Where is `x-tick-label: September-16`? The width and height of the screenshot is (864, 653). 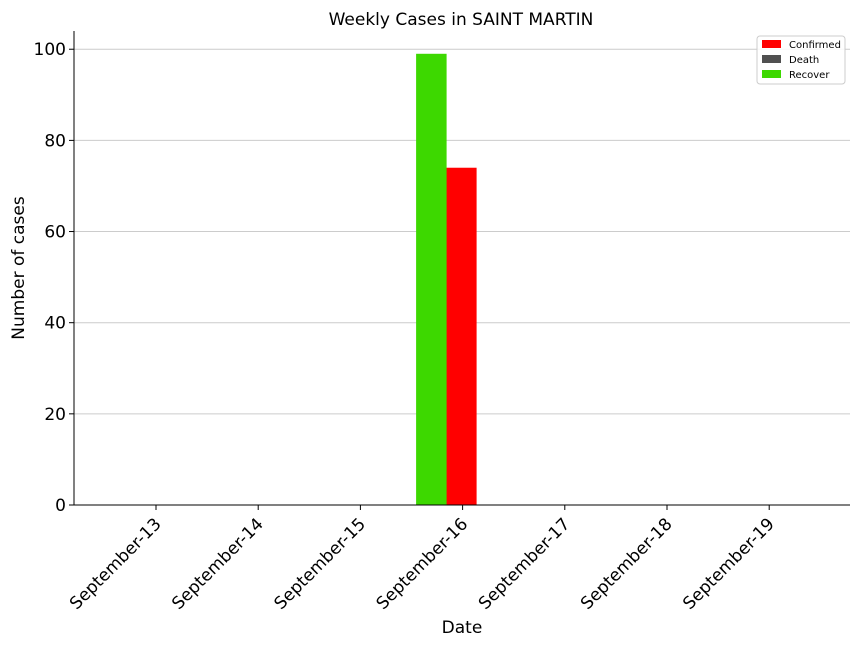 x-tick-label: September-16 is located at coordinates (422, 563).